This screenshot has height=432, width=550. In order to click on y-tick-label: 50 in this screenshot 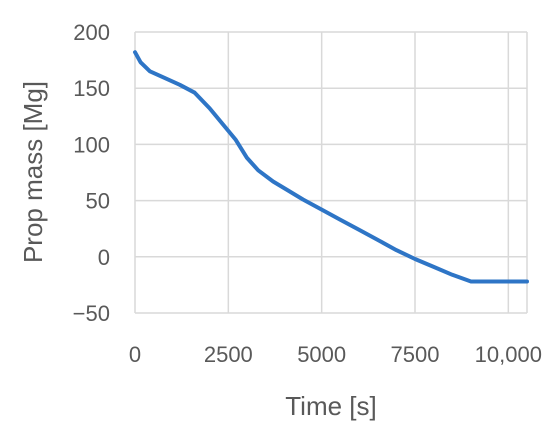, I will do `click(98, 201)`.